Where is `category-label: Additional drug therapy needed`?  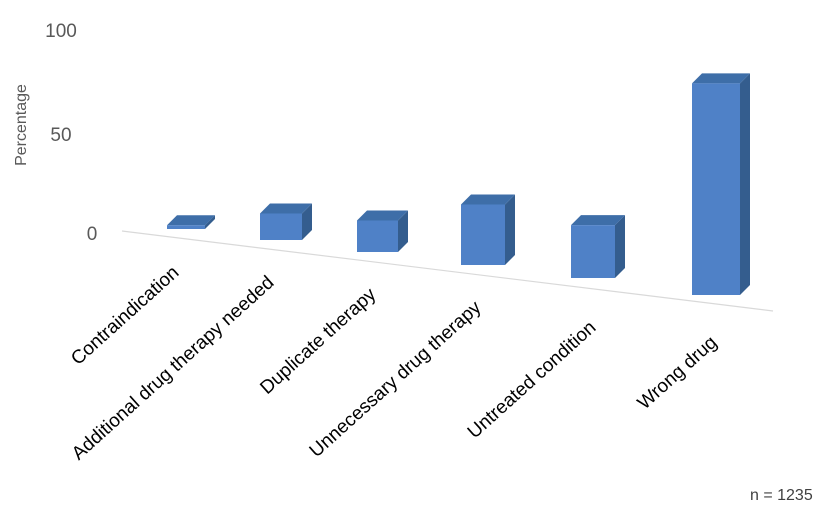 category-label: Additional drug therapy needed is located at coordinates (173, 368).